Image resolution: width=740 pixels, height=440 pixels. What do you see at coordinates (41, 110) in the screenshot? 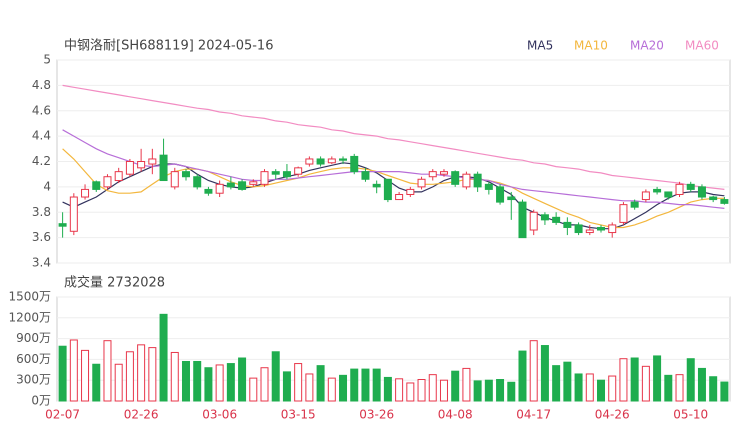
I see `y-tick-label: 4.6` at bounding box center [41, 110].